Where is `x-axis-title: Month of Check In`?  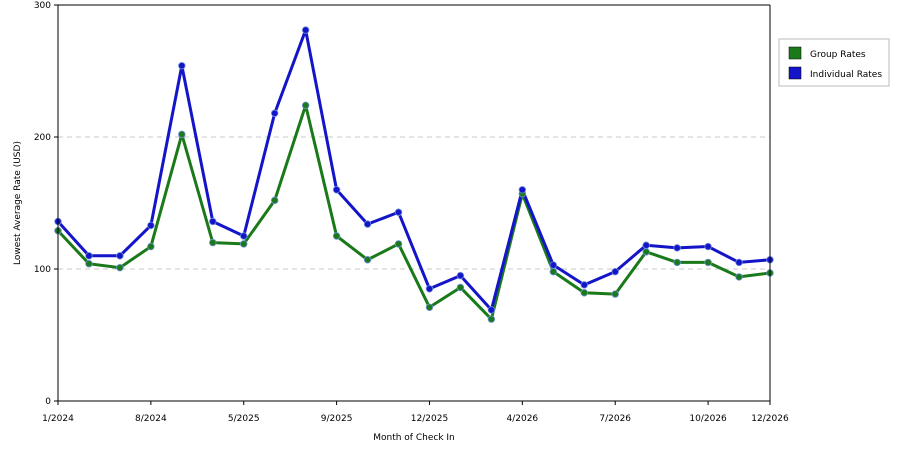 x-axis-title: Month of Check In is located at coordinates (414, 438).